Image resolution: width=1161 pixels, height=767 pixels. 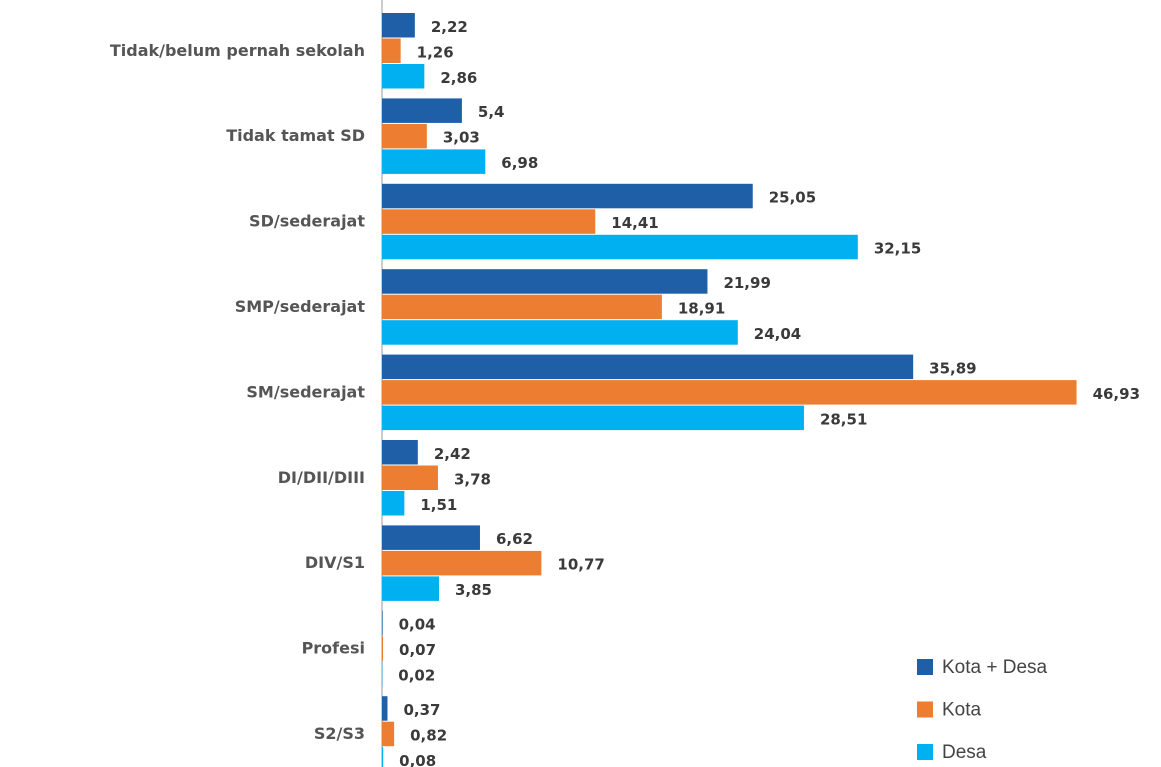 What do you see at coordinates (295, 135) in the screenshot?
I see `category-label: Tidak tamat SD` at bounding box center [295, 135].